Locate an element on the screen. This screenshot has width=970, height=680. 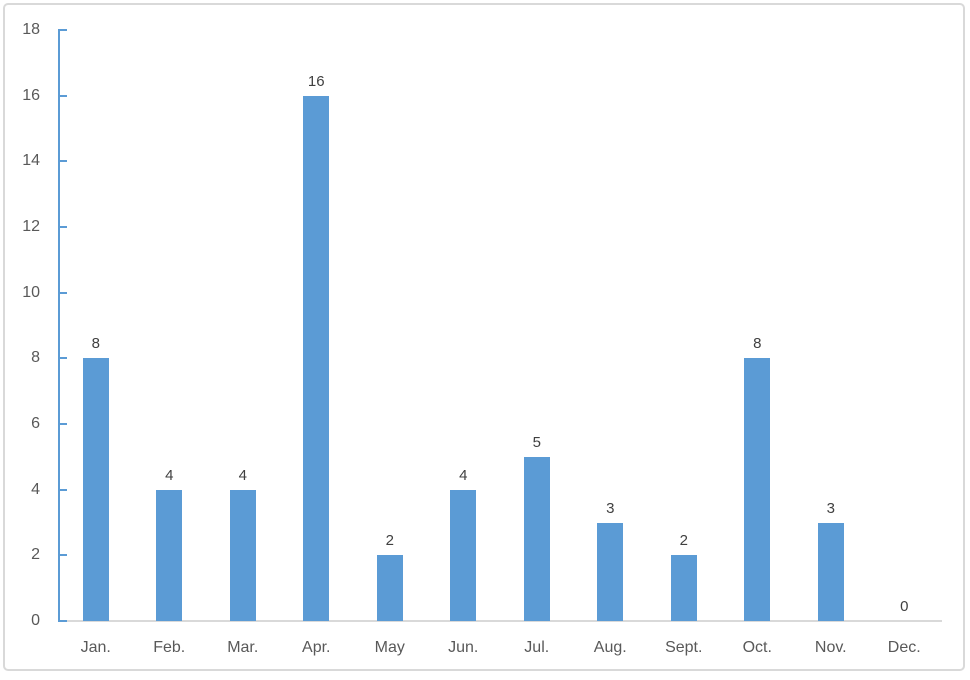
y-axis-tick-label-18: 18 is located at coordinates (31, 29).